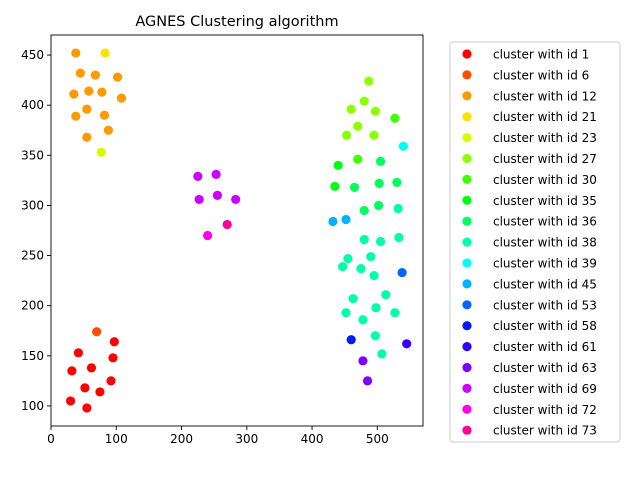 This screenshot has width=640, height=484. I want to click on legend-label: cluster with id 27, so click(545, 159).